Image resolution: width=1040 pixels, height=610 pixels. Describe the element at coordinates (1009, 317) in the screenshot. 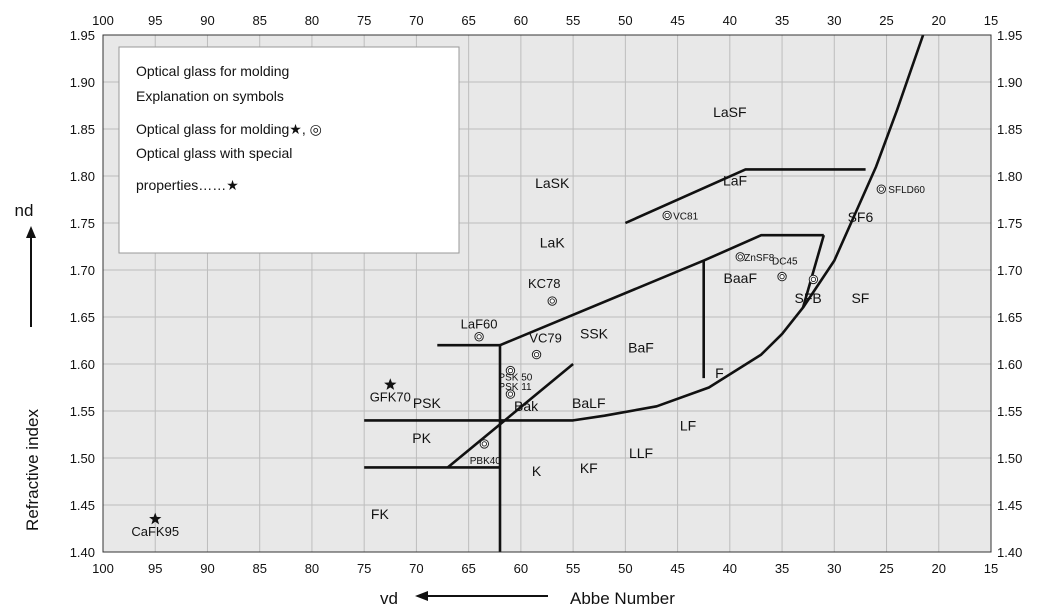

I see `y-tick-label-right: 1.65` at that location.